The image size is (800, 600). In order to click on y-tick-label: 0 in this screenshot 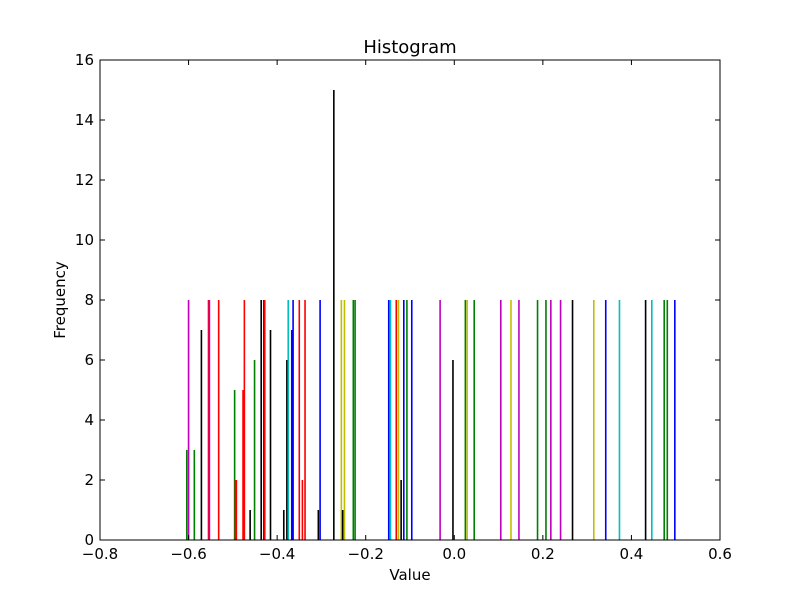, I will do `click(89, 540)`.